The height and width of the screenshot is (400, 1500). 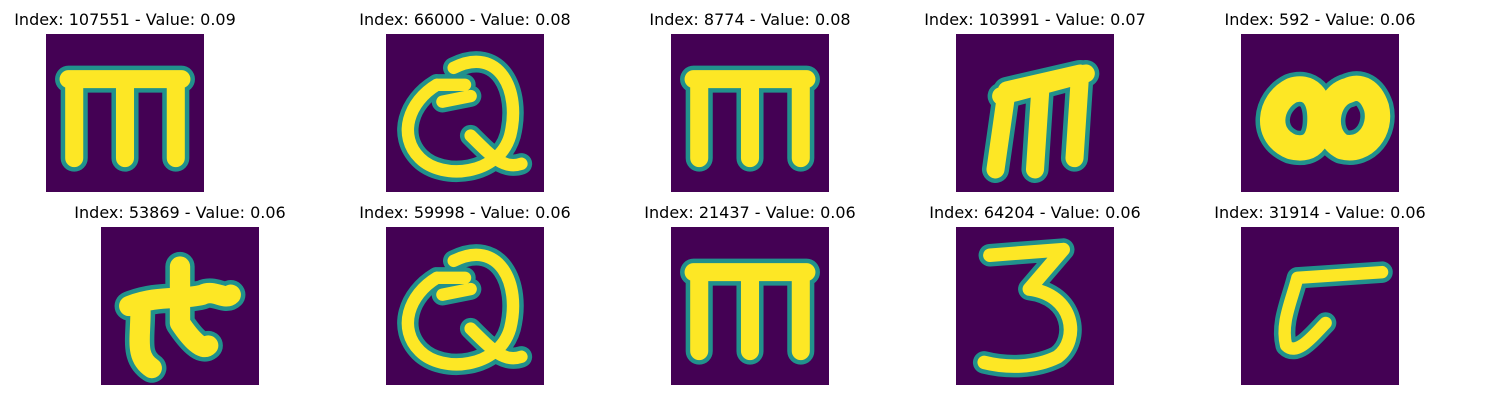 I want to click on panel: Index: 8774 - Value: 0.08, so click(x=750, y=105).